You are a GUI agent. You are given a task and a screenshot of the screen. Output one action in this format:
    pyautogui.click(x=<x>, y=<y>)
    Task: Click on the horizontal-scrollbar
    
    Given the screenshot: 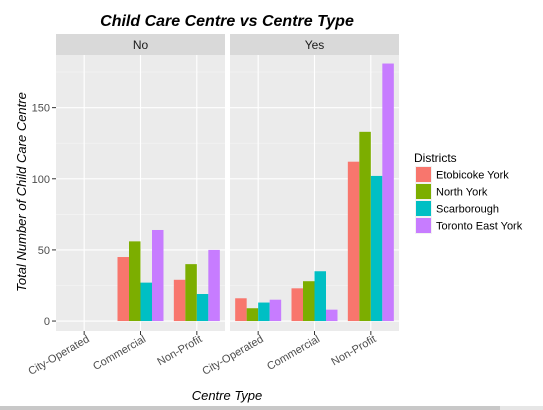 What is the action you would take?
    pyautogui.click(x=271, y=408)
    